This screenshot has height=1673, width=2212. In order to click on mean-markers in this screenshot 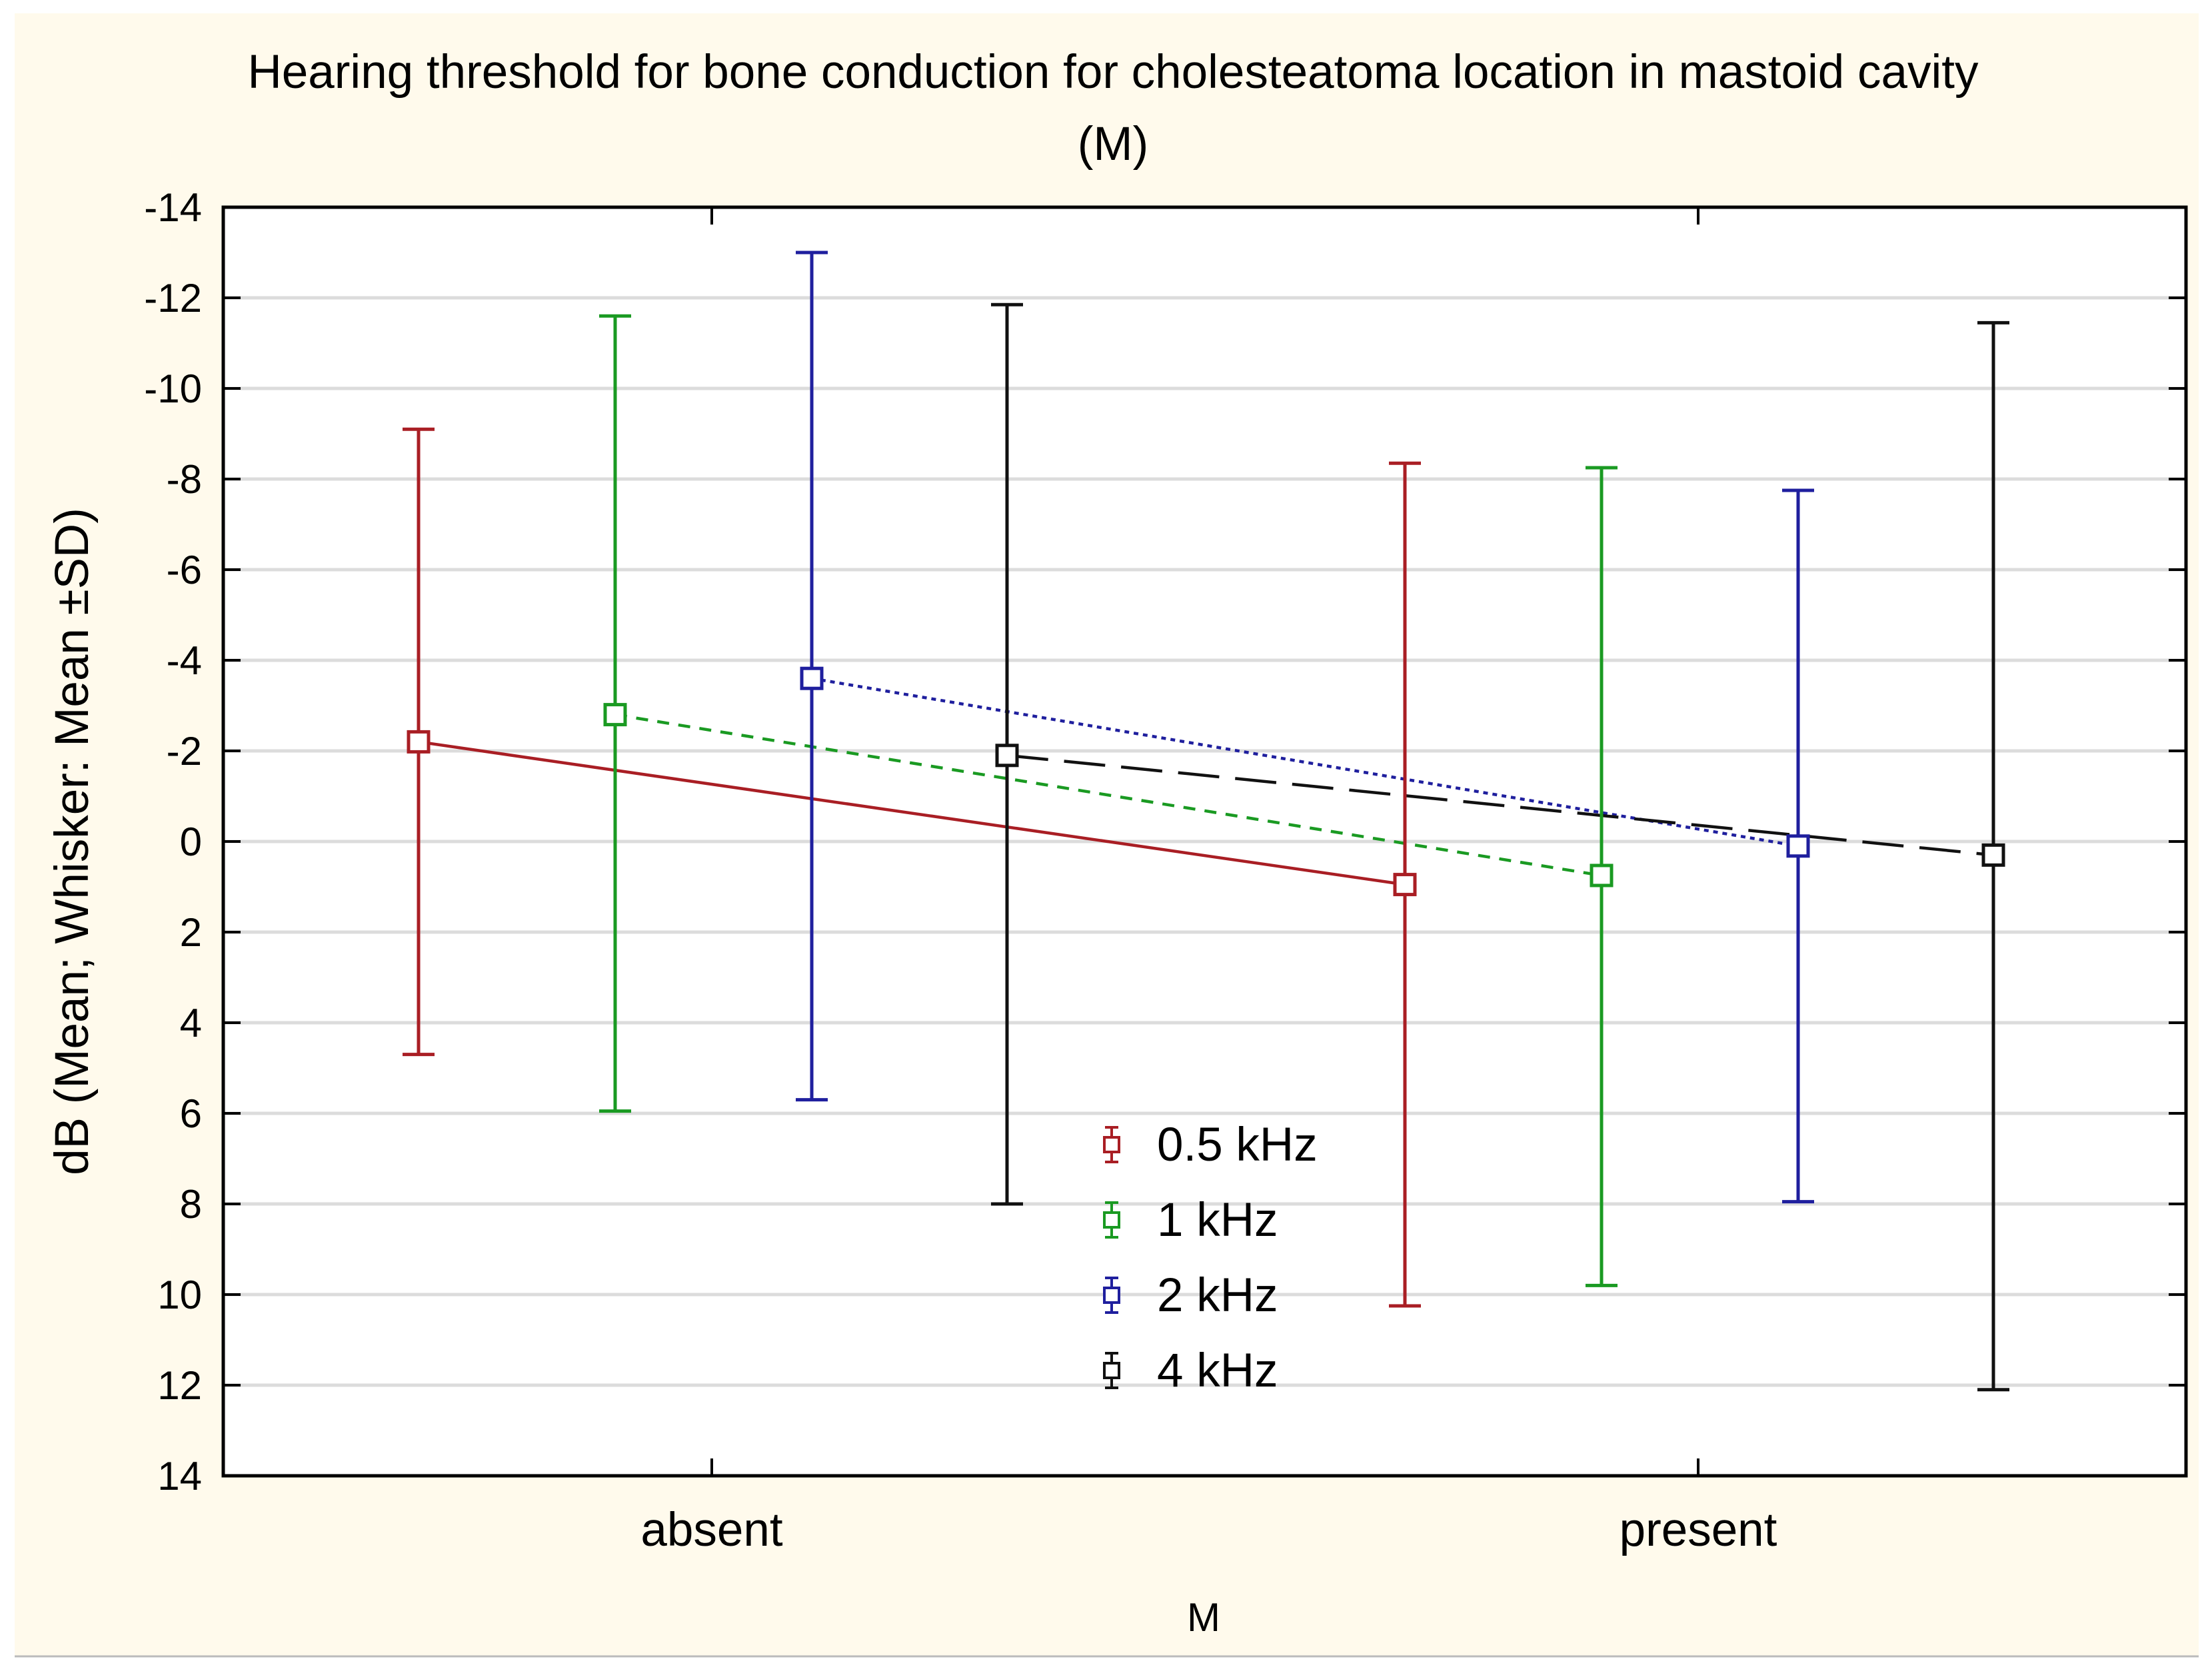, I will do `click(1206, 781)`.